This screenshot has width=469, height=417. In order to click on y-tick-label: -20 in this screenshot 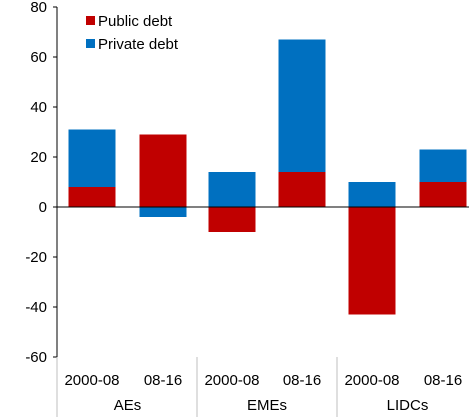, I will do `click(36, 257)`.